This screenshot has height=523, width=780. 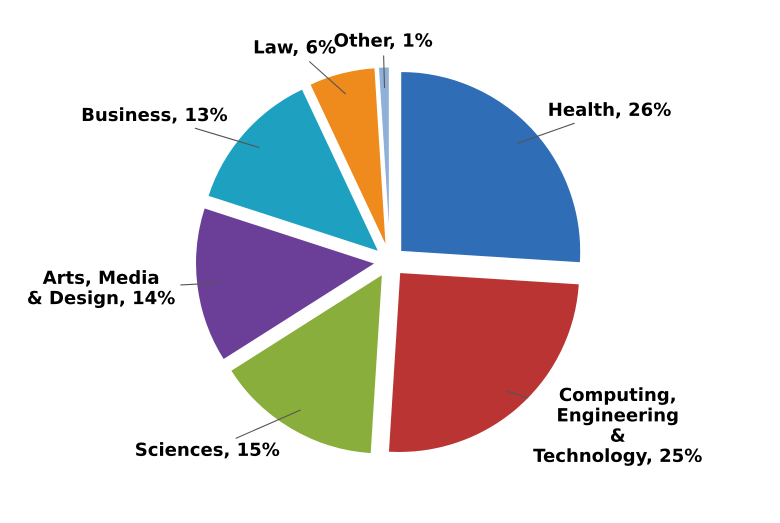 What do you see at coordinates (295, 48) in the screenshot?
I see `slice-label: Law, 6%` at bounding box center [295, 48].